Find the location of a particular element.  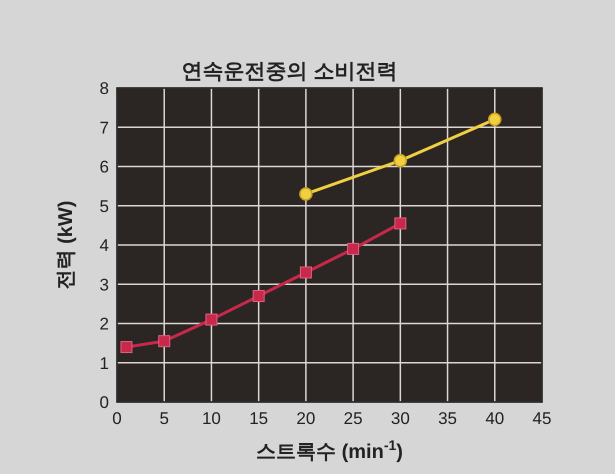

x-tick-label: 45 is located at coordinates (542, 418).